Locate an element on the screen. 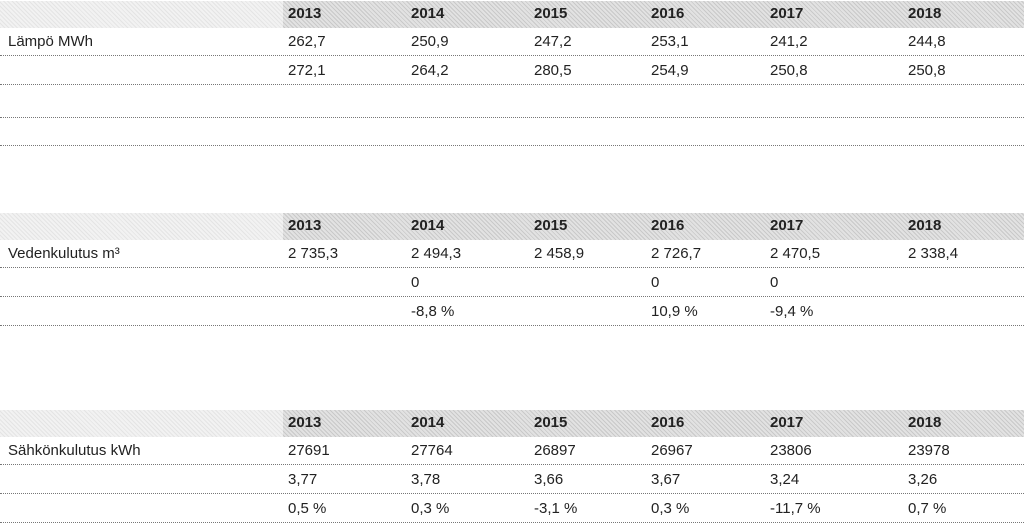 The width and height of the screenshot is (1024, 527). cell: 2 338,4 is located at coordinates (933, 253).